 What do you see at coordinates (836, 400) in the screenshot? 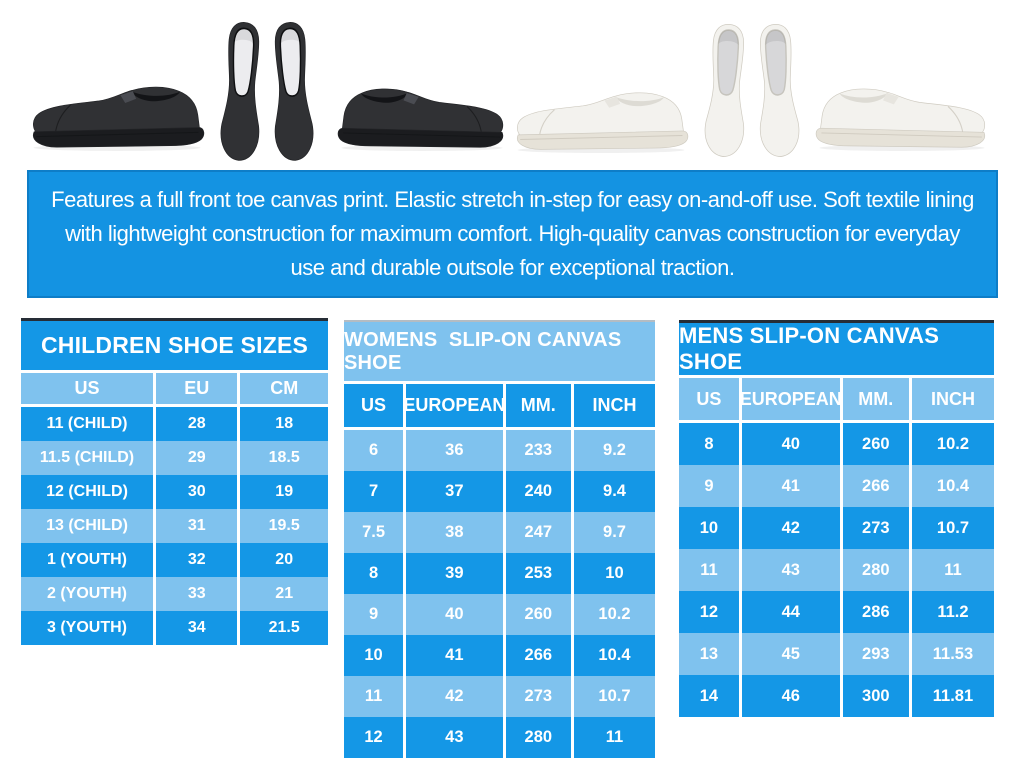
I see `mens-table-header-row: US EUROPEAN MM. INCH` at bounding box center [836, 400].